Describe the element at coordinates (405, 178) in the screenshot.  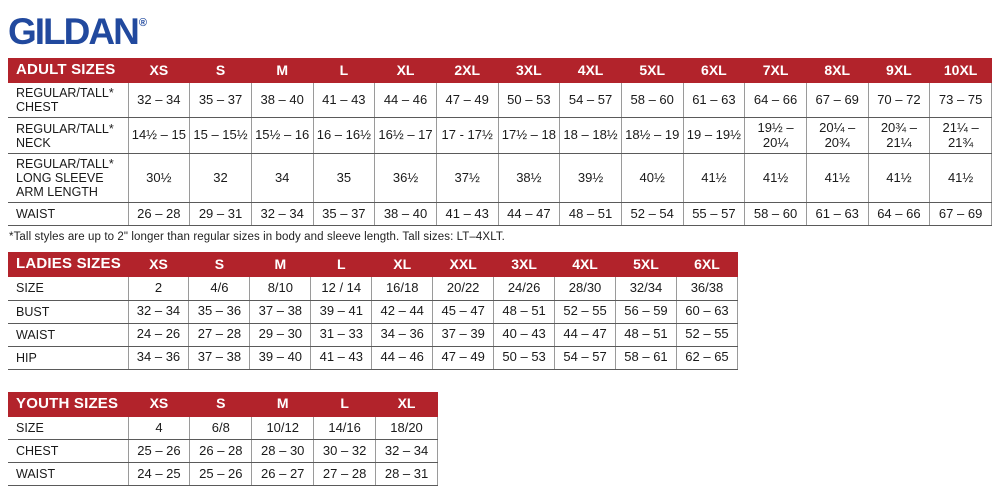
I see `size-cell: 36½` at that location.